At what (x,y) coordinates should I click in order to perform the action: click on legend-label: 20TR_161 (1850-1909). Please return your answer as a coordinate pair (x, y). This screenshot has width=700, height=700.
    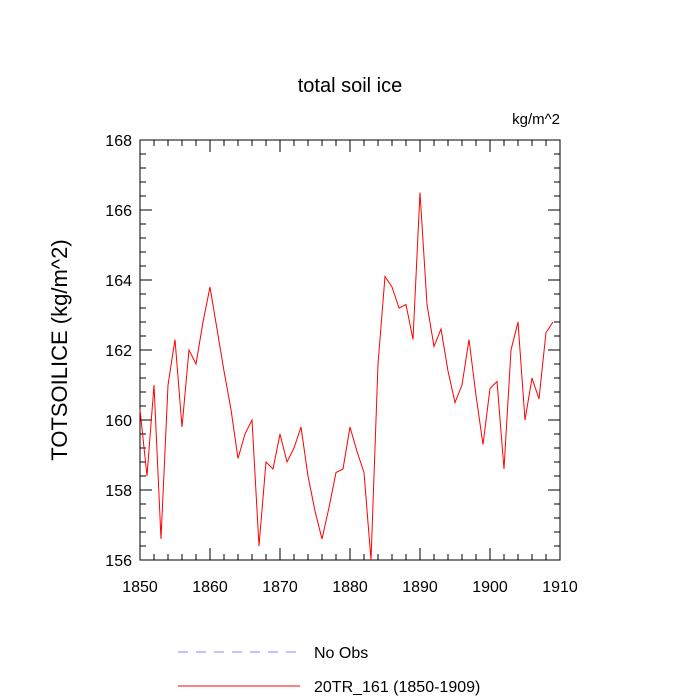
    Looking at the image, I should click on (397, 687).